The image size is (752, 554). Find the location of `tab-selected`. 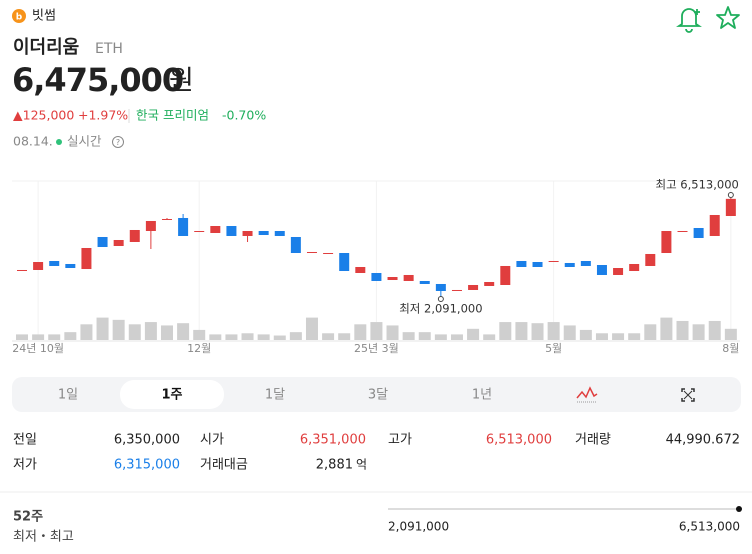

tab-selected is located at coordinates (172, 394).